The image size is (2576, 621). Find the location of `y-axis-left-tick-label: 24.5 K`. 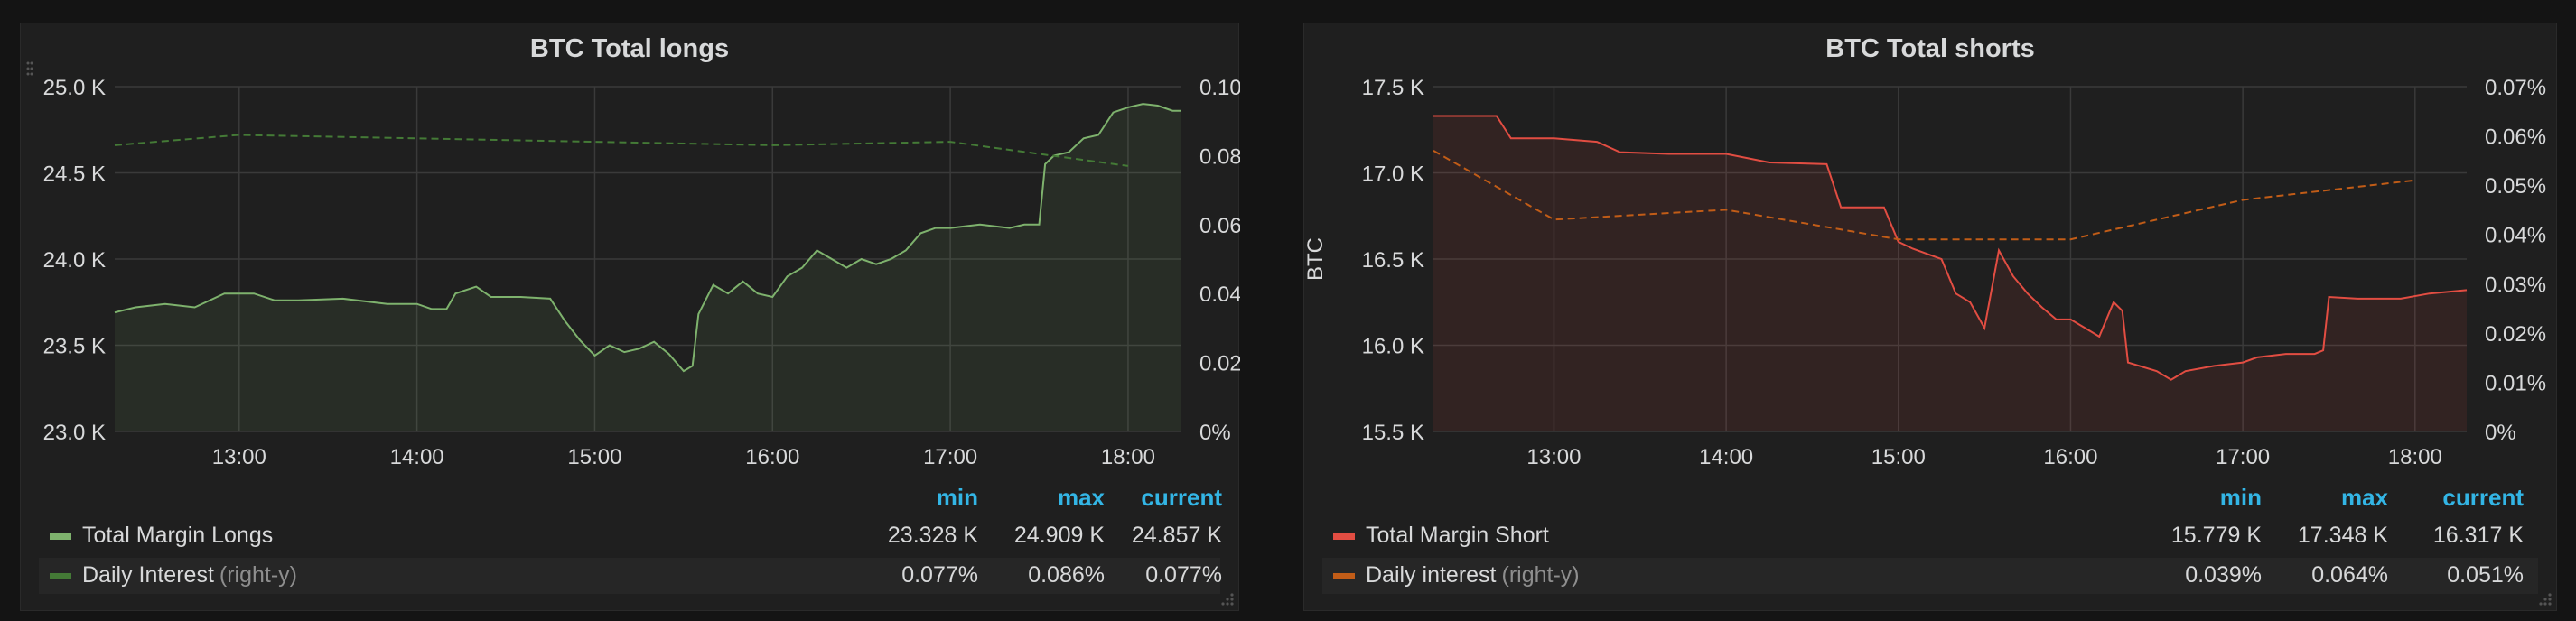

y-axis-left-tick-label: 24.5 K is located at coordinates (74, 175).